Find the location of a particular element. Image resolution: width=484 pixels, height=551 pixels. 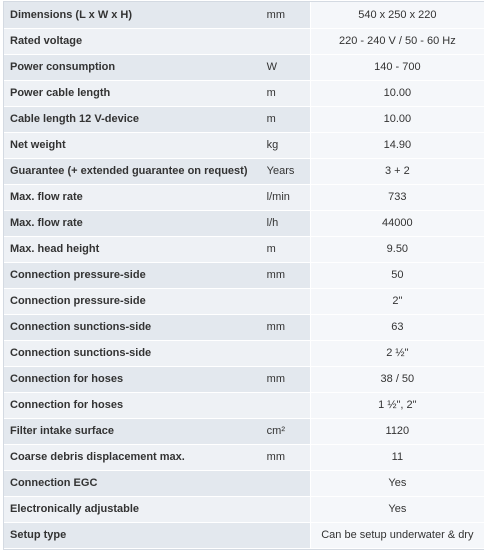

table-row: Max. flow rate l/min 733 is located at coordinates (244, 197).